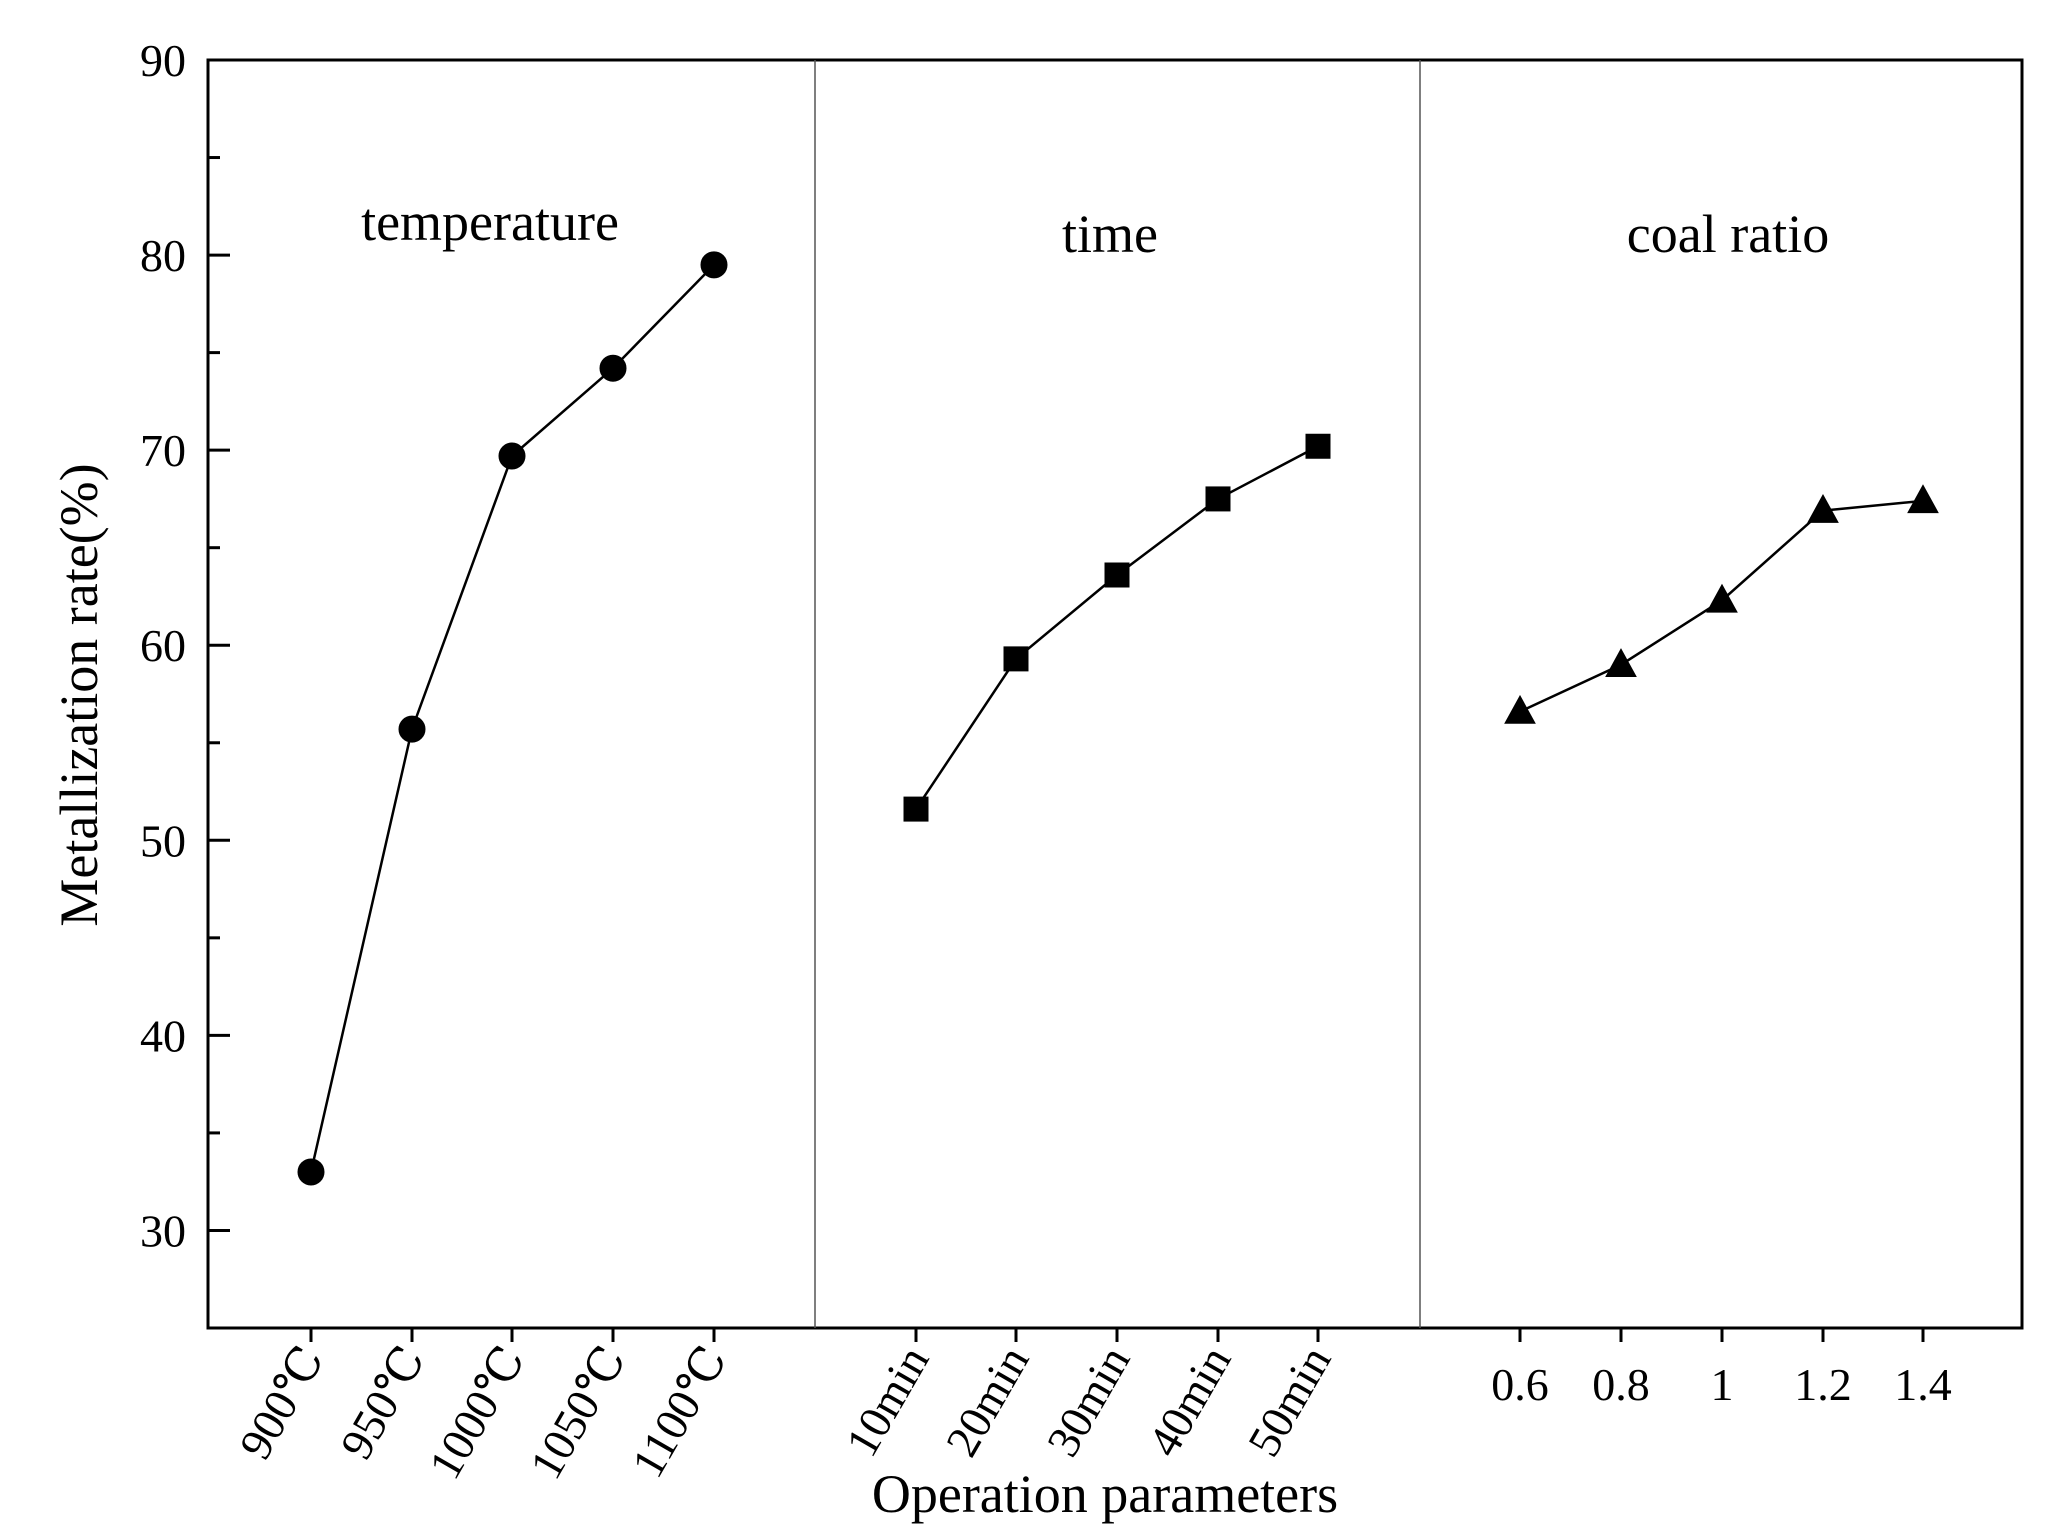 The image size is (2066, 1539). Describe the element at coordinates (512, 718) in the screenshot. I see `series-line-temperature` at that location.